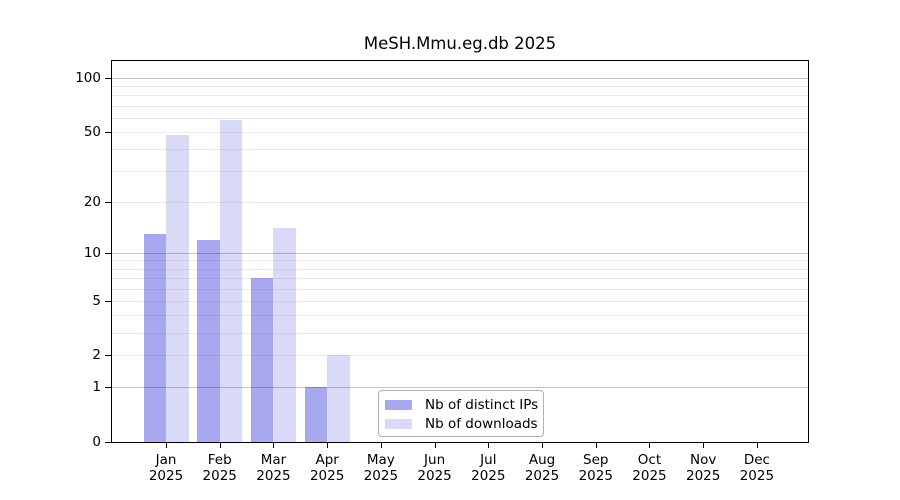 This screenshot has height=500, width=900. Describe the element at coordinates (96, 355) in the screenshot. I see `y-tick-label: 2` at that location.